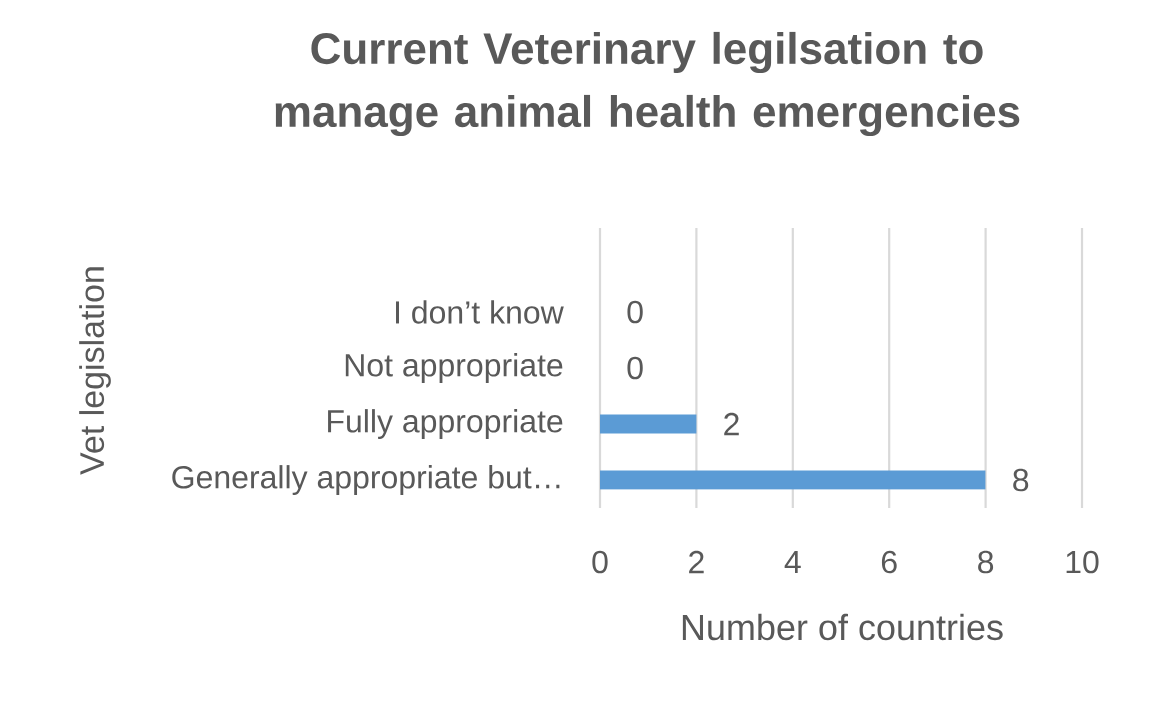 Image resolution: width=1165 pixels, height=705 pixels. I want to click on data-label: 2, so click(731, 424).